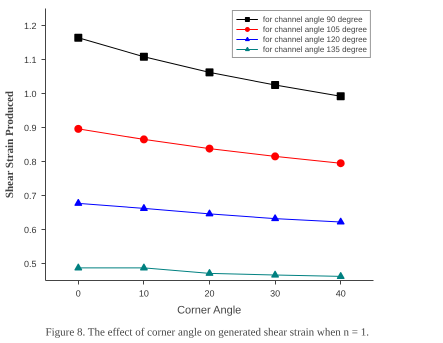 This screenshot has width=443, height=343. What do you see at coordinates (30, 196) in the screenshot?
I see `y-tick-label: 0.7` at bounding box center [30, 196].